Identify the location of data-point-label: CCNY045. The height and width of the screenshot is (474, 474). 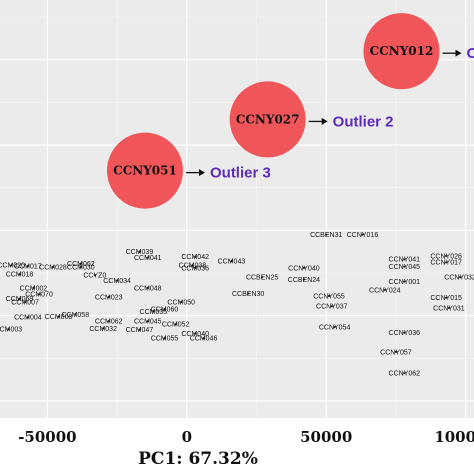
(405, 267).